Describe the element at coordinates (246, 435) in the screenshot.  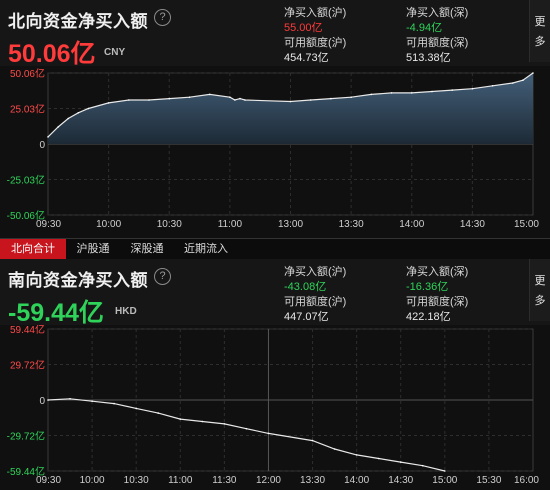
I see `series-line` at that location.